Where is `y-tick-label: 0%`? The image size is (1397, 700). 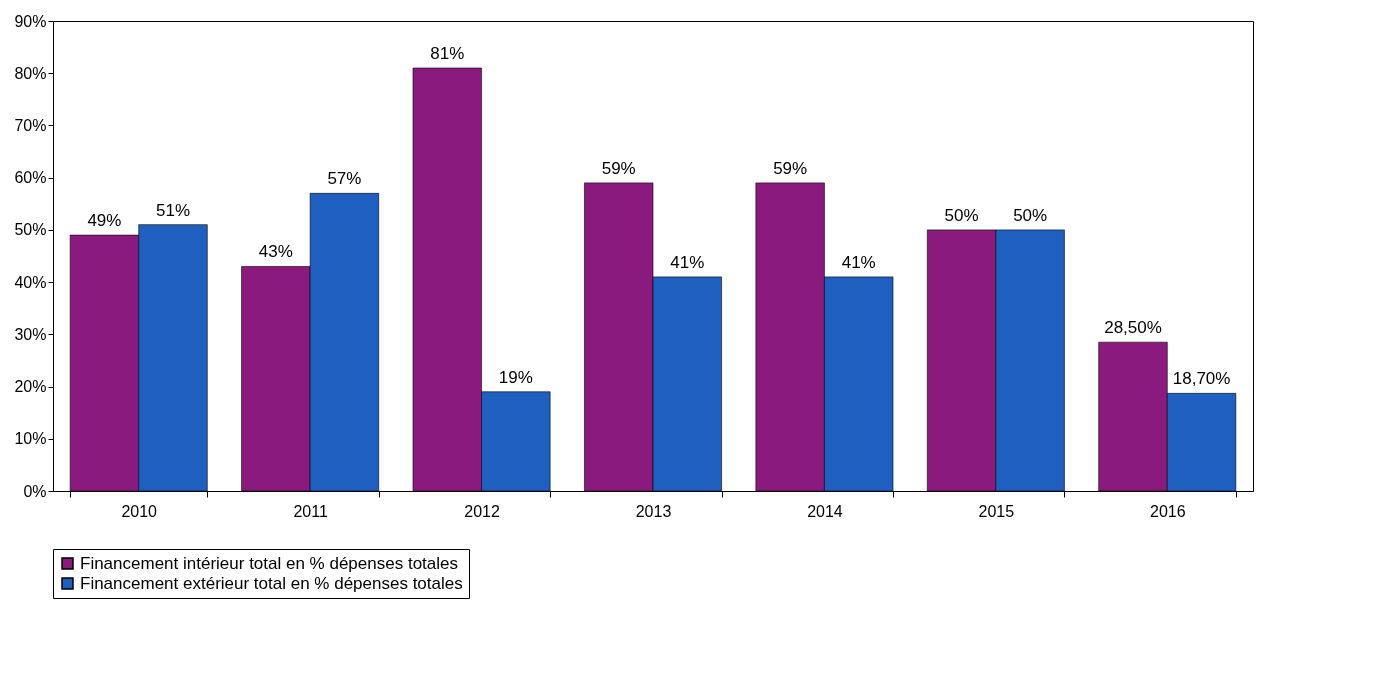 y-tick-label: 0% is located at coordinates (35, 491).